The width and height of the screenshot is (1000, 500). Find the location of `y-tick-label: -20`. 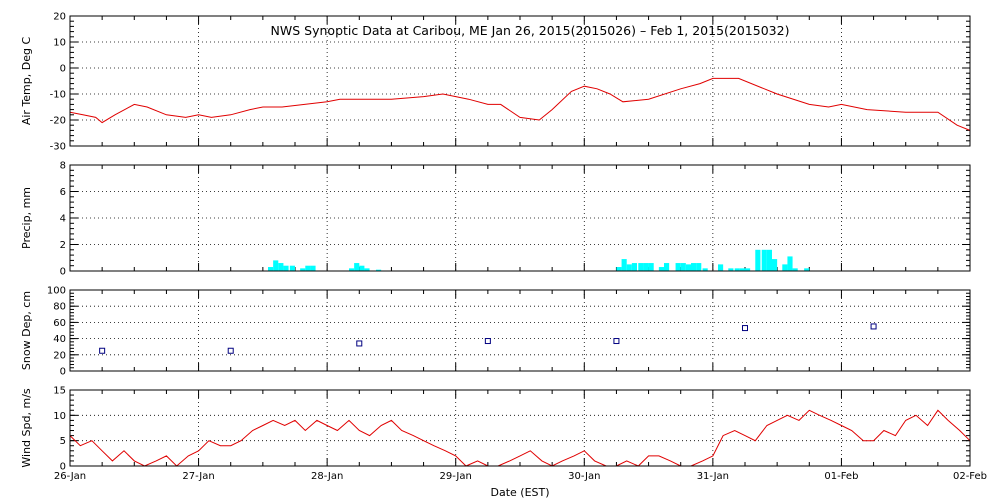

y-tick-label: -20 is located at coordinates (58, 121).